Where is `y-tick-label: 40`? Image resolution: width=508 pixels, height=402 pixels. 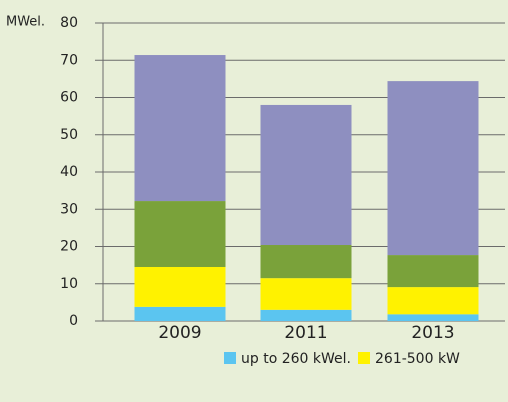
y-tick-label: 40 is located at coordinates (69, 172).